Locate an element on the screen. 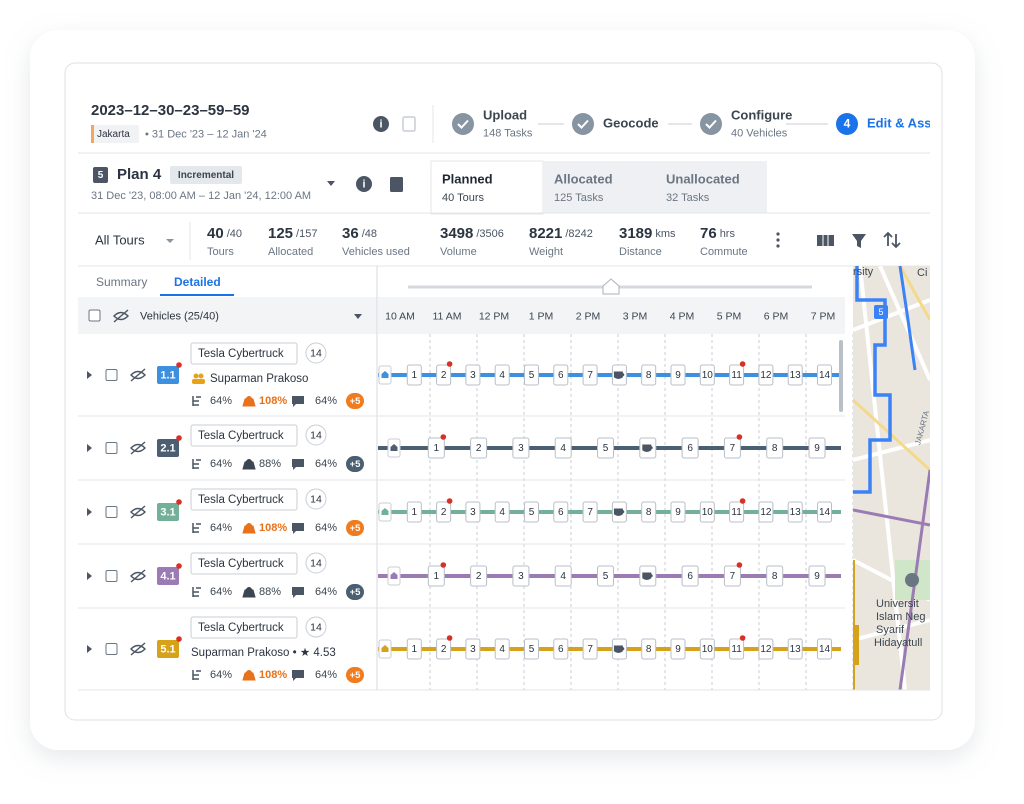 The image size is (1024, 804). stat-label: Volume is located at coordinates (458, 252).